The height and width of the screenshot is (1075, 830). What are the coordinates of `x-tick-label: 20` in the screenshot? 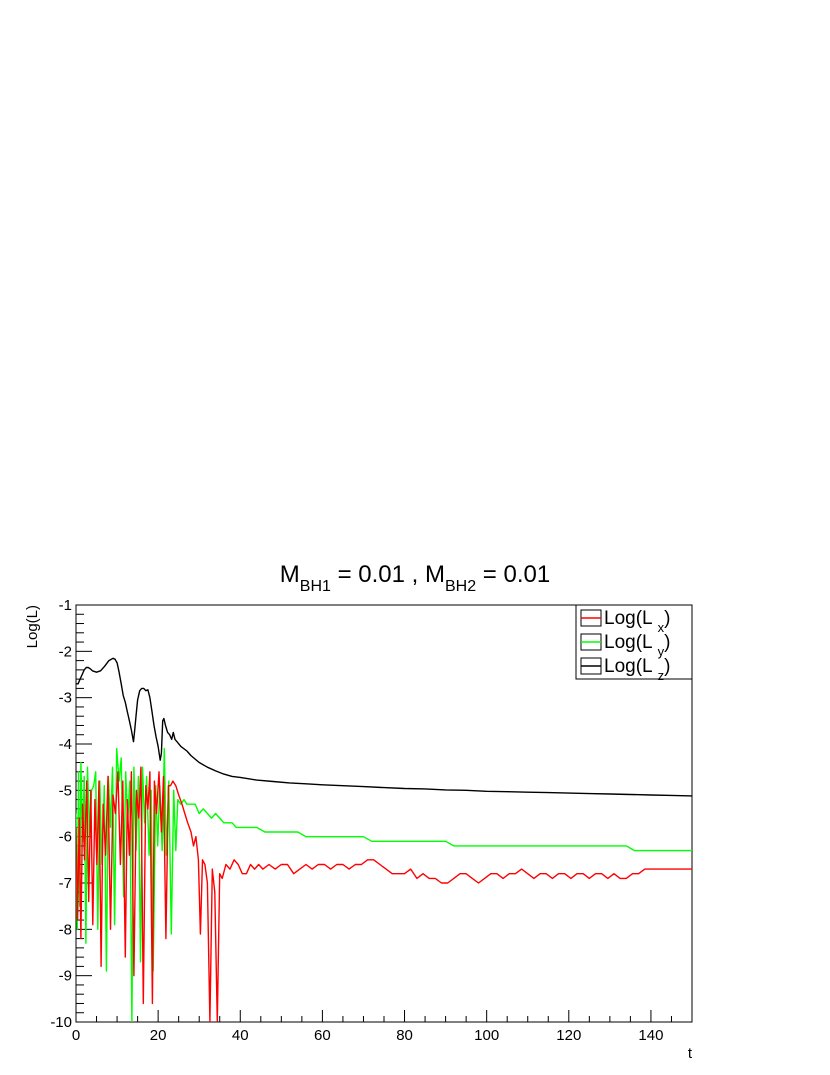 It's located at (158, 1035).